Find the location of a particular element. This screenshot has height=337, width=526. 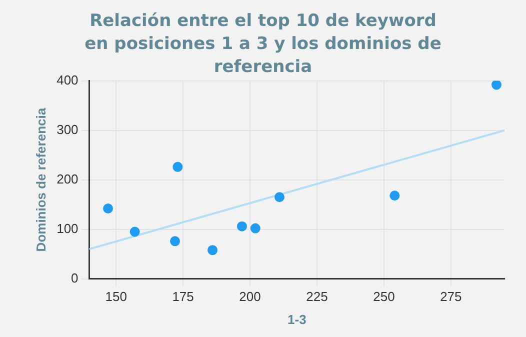

chart-title: Relación entre el top 10 de keyword en posiciones 1 a 3 y los dominios de referencia is located at coordinates (263, 44).